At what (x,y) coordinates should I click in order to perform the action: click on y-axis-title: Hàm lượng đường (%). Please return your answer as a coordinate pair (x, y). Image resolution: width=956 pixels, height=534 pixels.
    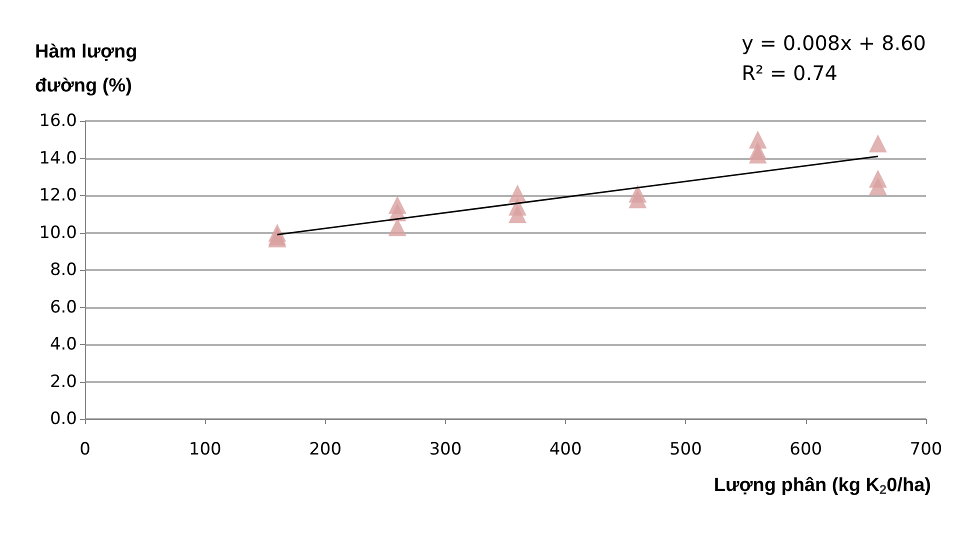
    Looking at the image, I should click on (86, 69).